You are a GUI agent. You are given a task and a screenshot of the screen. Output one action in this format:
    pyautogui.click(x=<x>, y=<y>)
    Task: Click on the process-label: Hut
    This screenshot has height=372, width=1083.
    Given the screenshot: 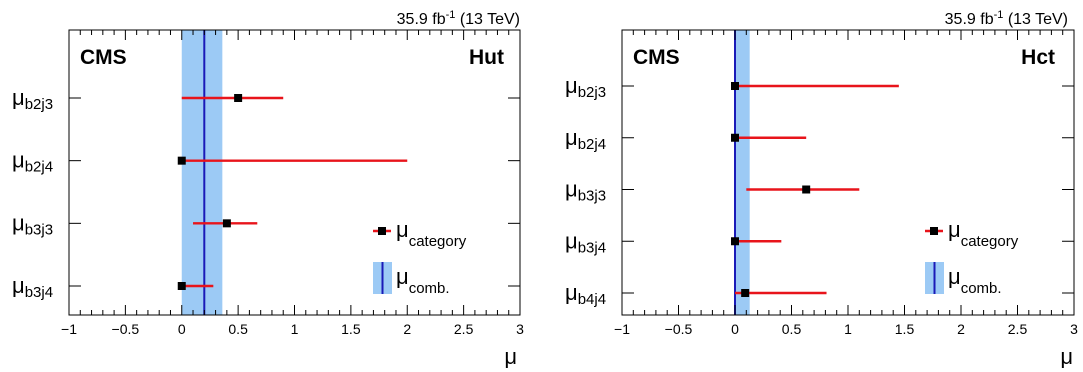 What is the action you would take?
    pyautogui.click(x=486, y=57)
    